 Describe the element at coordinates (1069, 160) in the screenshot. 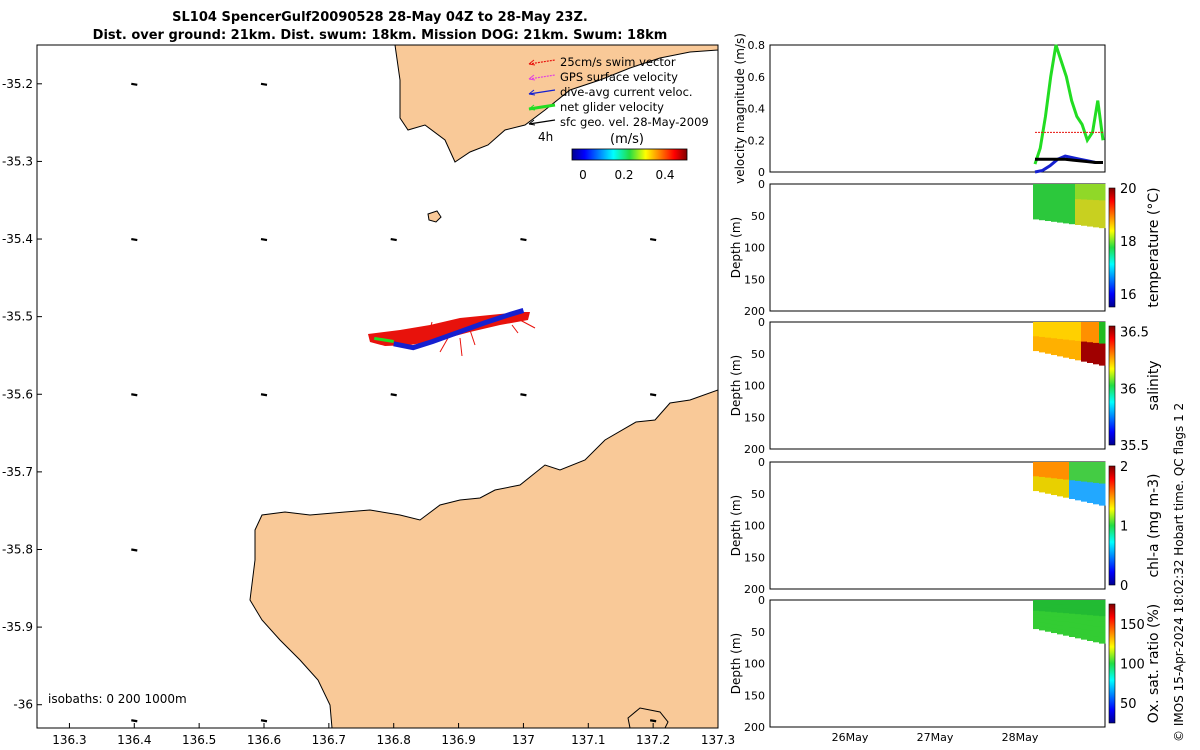

I see `velocity-series` at that location.